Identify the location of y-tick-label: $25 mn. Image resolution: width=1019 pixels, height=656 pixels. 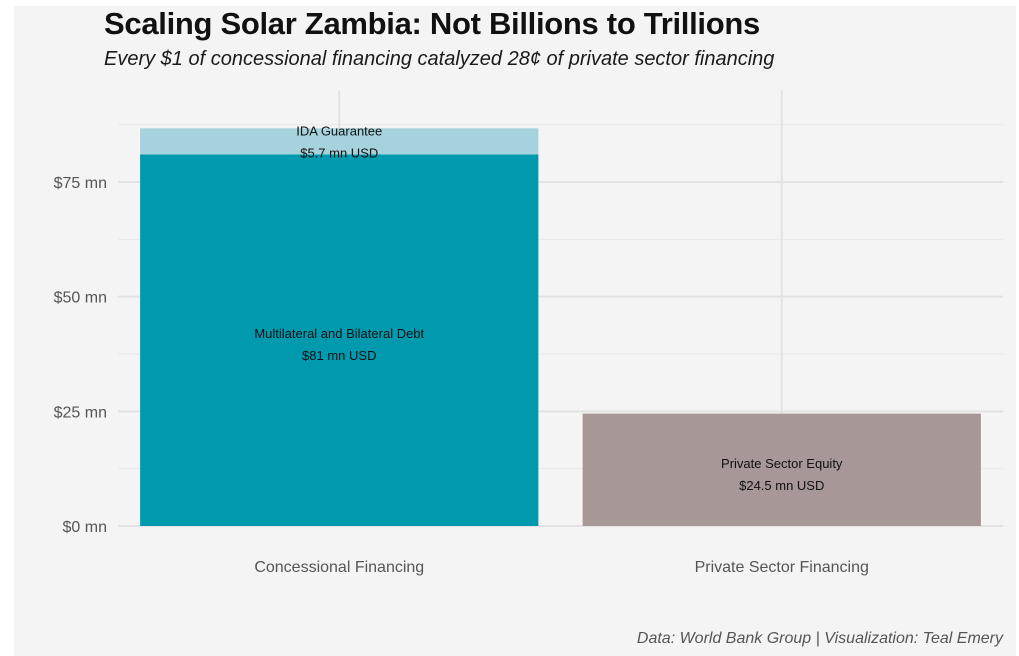
(80, 412).